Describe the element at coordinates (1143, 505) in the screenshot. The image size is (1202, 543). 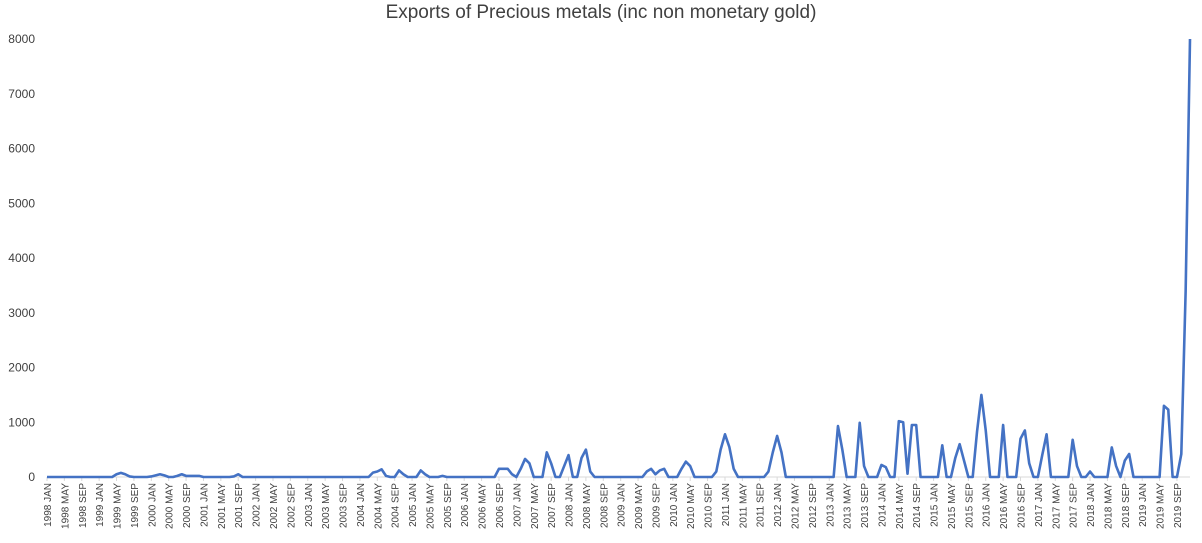
I see `x-tick-label: 2019 JAN` at that location.